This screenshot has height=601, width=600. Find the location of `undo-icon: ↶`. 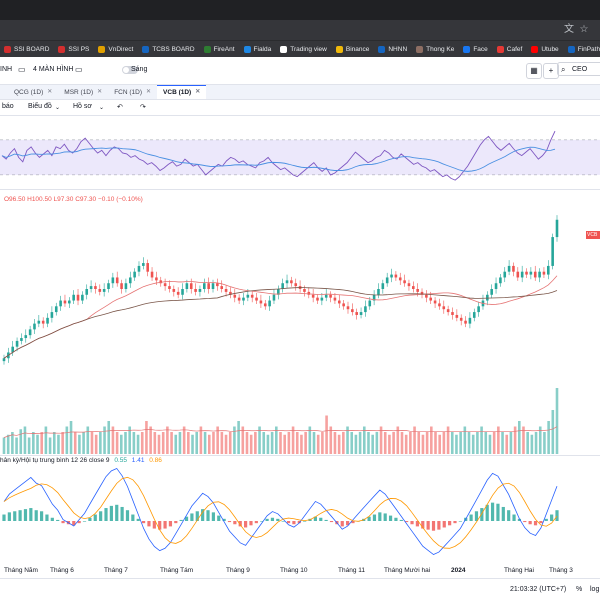

undo-icon: ↶ is located at coordinates (120, 107).